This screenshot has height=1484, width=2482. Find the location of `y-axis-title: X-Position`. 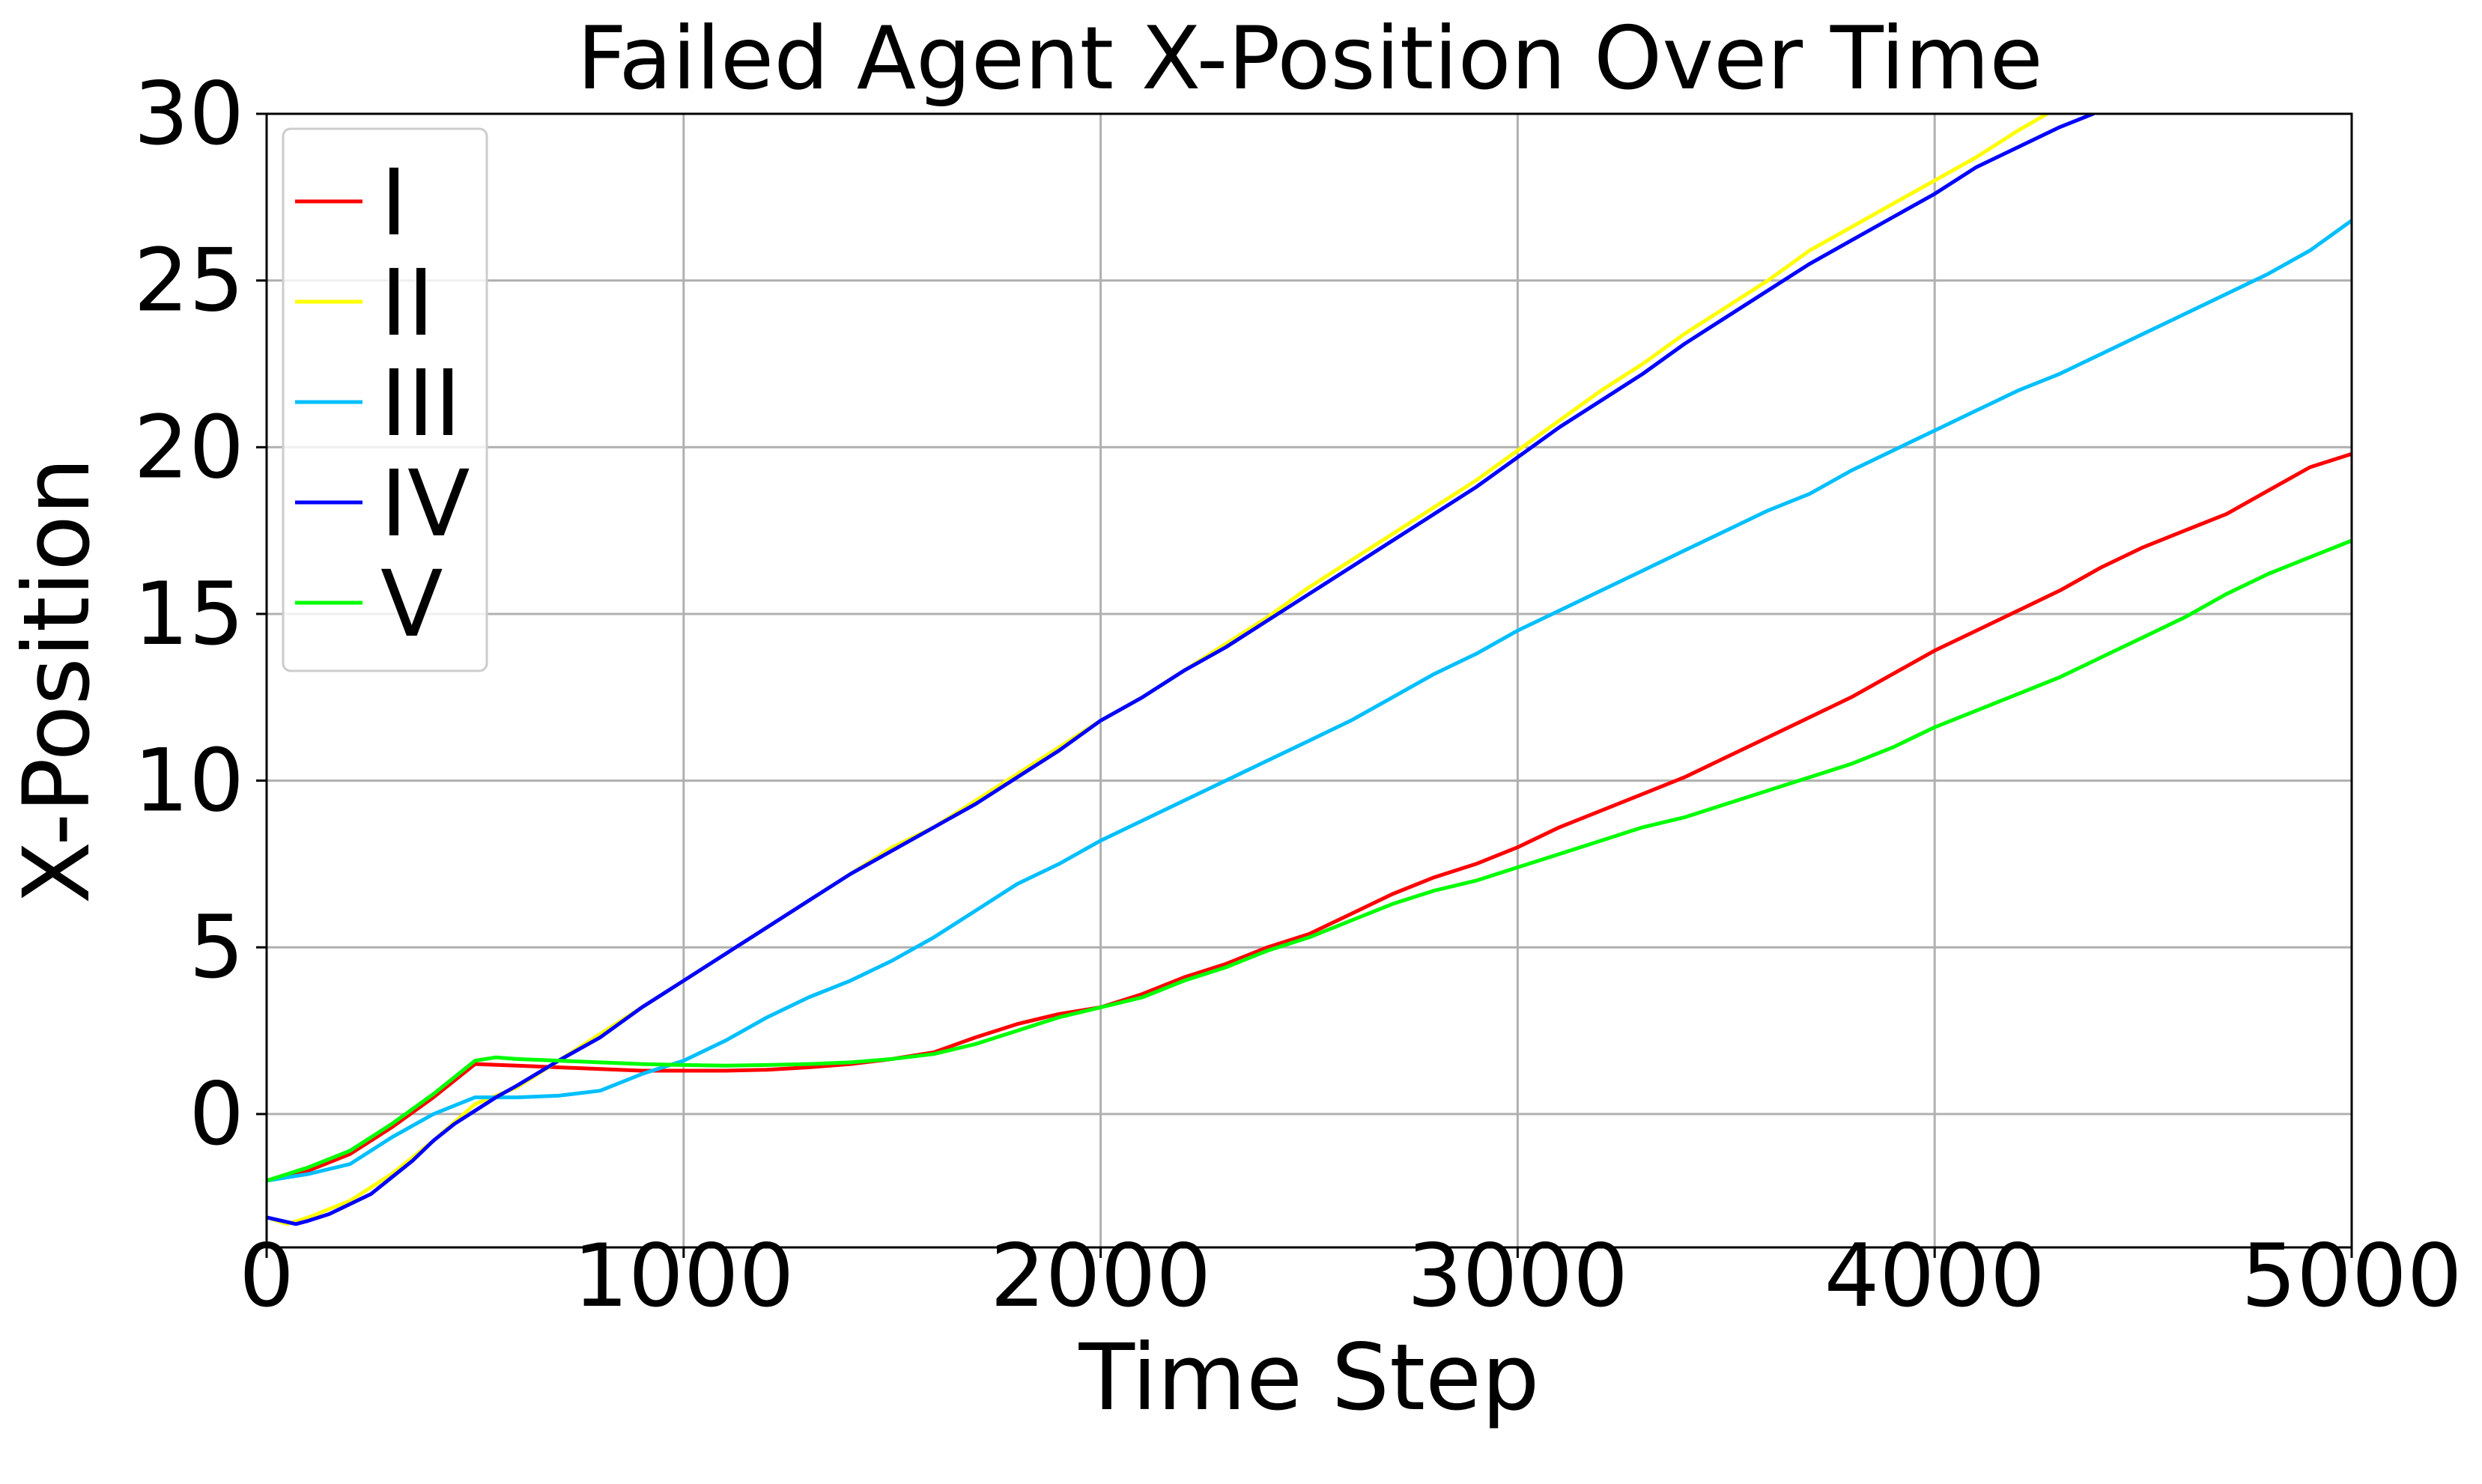

y-axis-title: X-Position is located at coordinates (57, 680).